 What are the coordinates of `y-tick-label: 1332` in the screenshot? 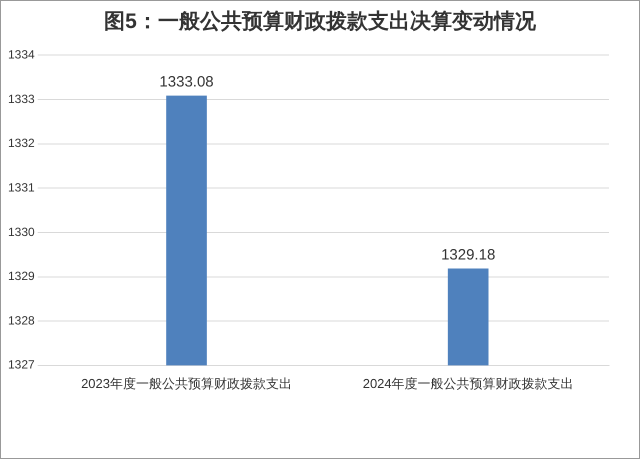 It's located at (22, 143).